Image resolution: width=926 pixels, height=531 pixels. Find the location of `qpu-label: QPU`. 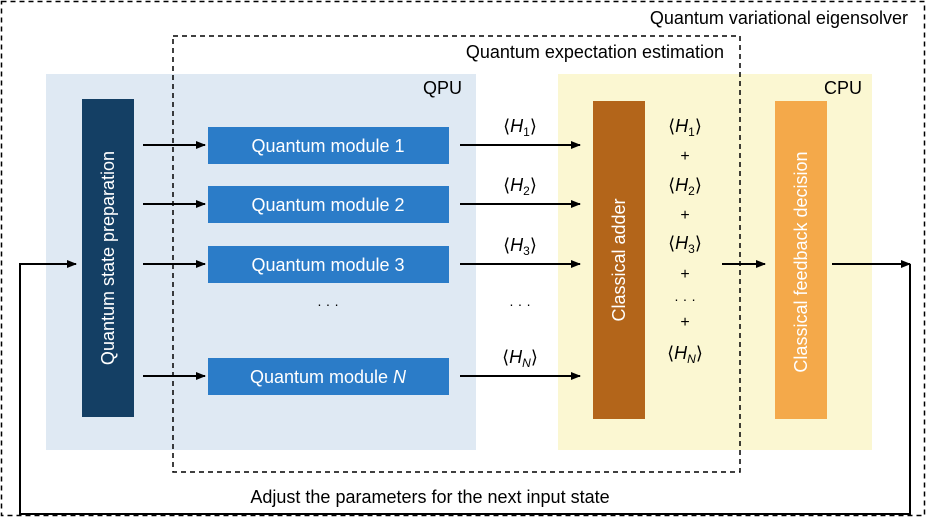

qpu-label: QPU is located at coordinates (442, 88).